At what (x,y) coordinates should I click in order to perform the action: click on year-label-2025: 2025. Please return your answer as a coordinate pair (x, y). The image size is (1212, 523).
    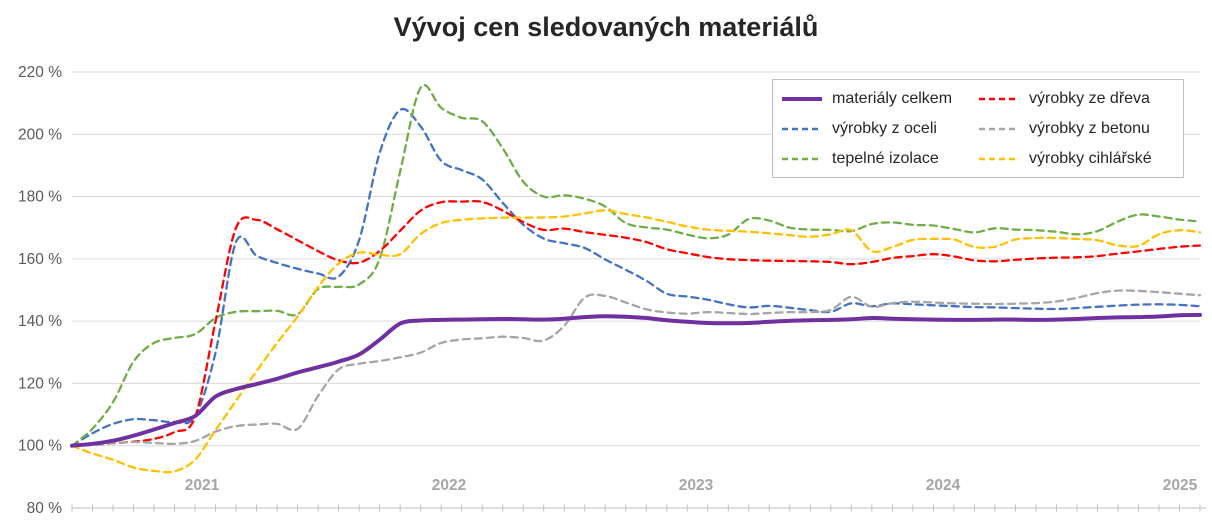
    Looking at the image, I should click on (1180, 485).